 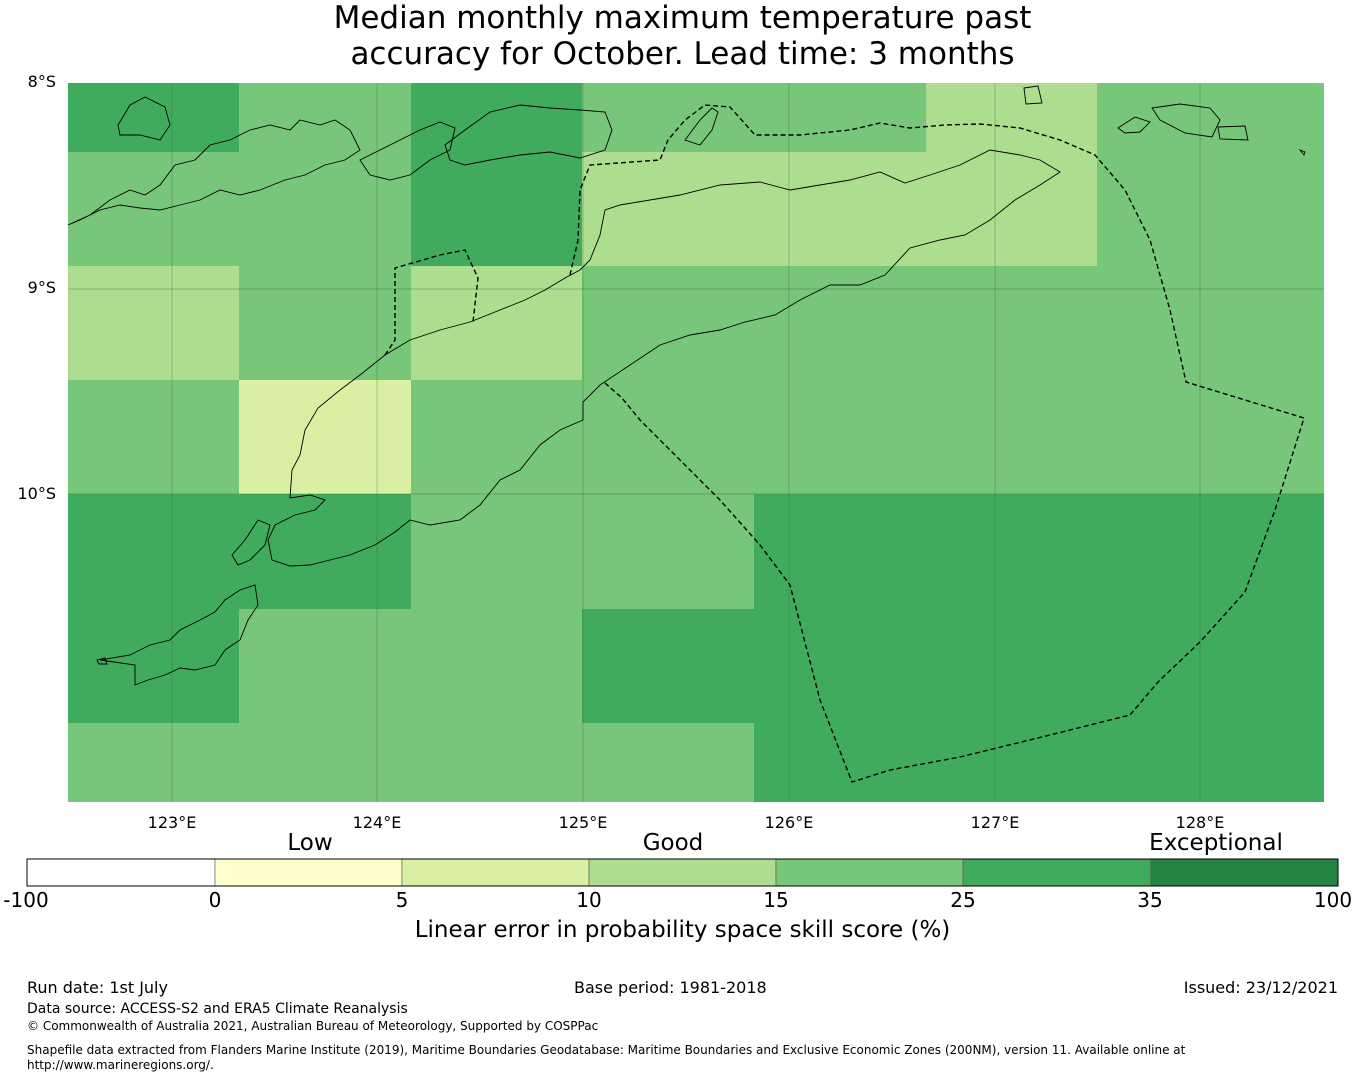 I want to click on coastline-atauro, so click(x=701, y=126).